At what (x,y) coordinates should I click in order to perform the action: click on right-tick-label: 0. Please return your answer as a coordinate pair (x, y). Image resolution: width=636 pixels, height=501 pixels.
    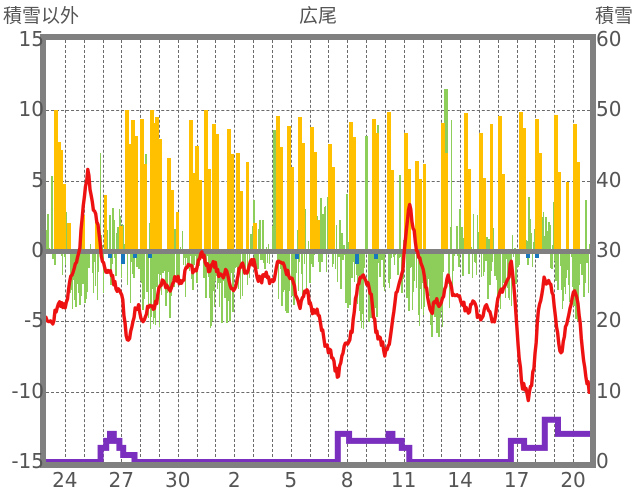
    Looking at the image, I should click on (602, 461).